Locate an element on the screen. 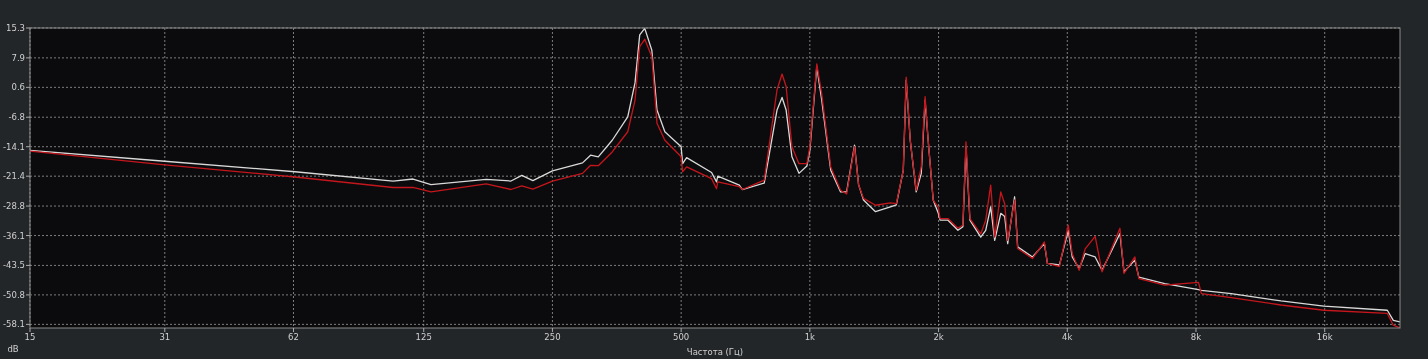 Image resolution: width=1428 pixels, height=359 pixels. y-tick-label: -21.4 is located at coordinates (14, 176).